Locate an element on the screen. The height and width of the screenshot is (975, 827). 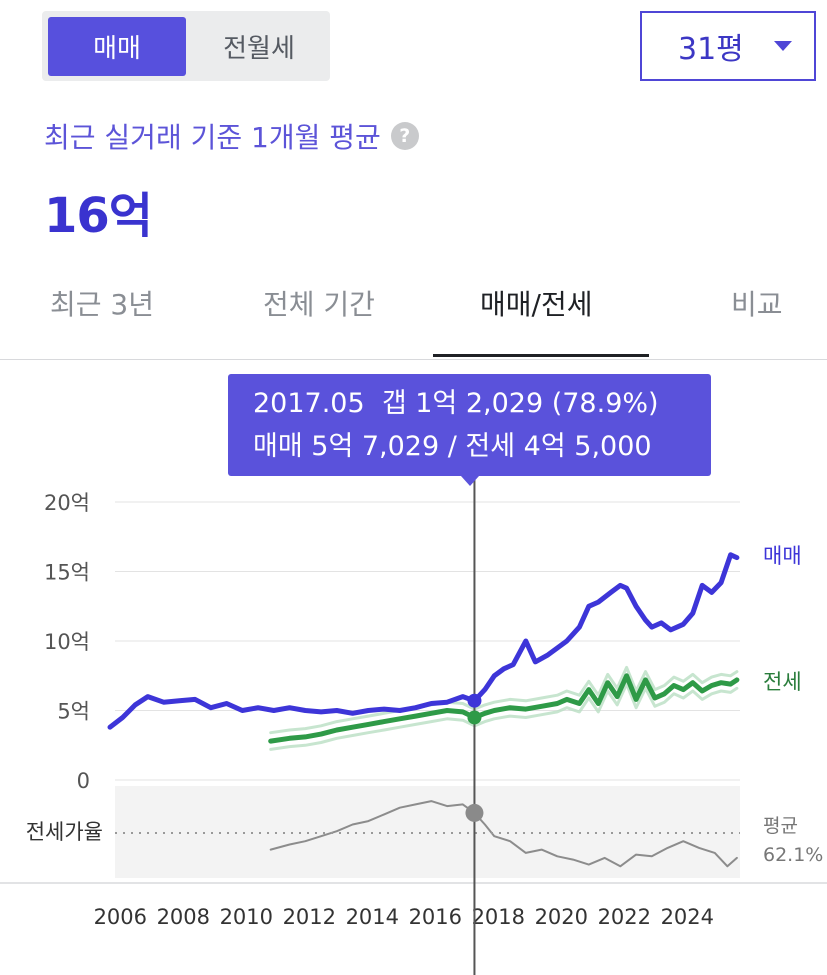
caret-down-icon is located at coordinates (783, 46).